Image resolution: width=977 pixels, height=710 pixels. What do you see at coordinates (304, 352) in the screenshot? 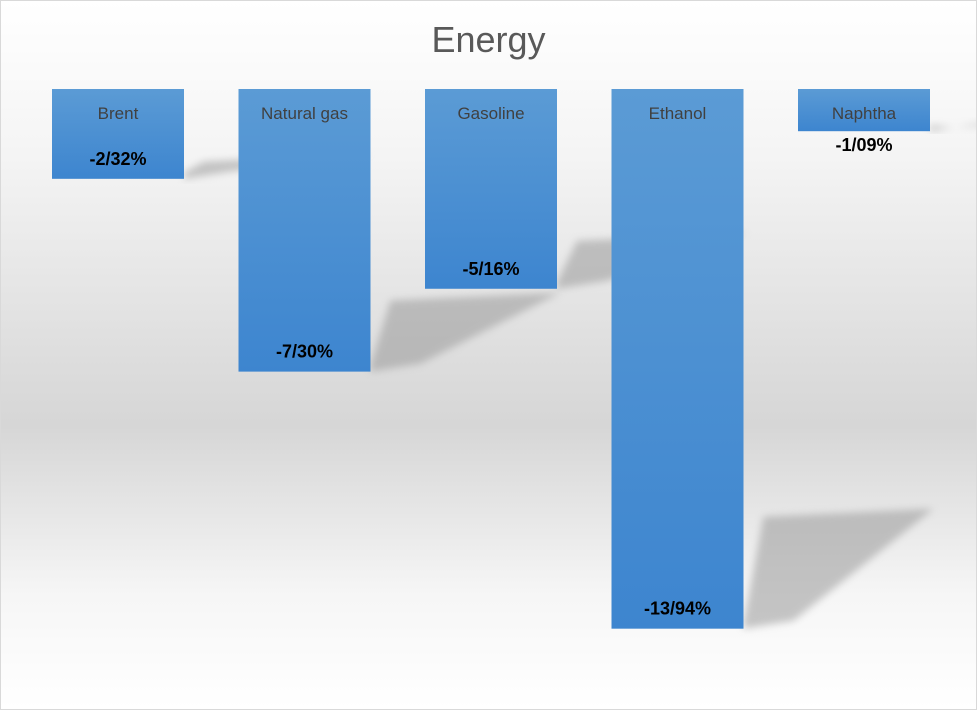
I see `value-label-natural-gas: -7/30%` at bounding box center [304, 352].